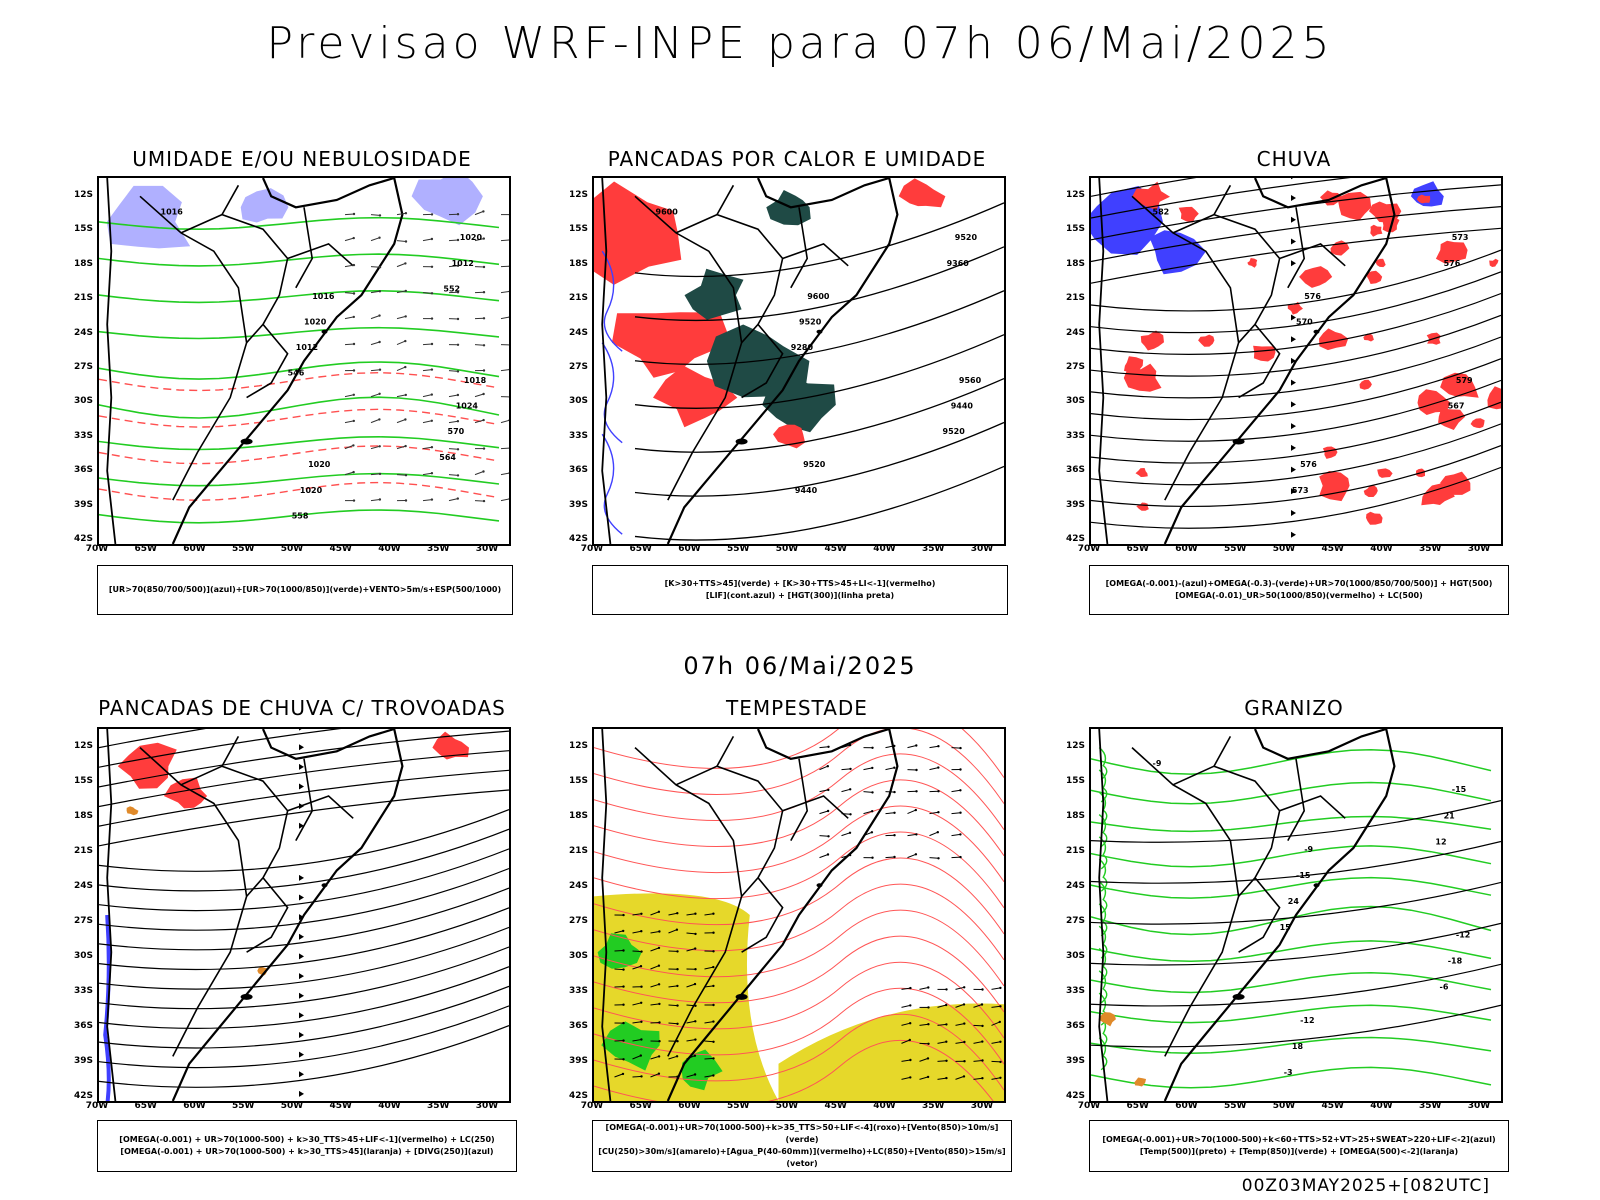  What do you see at coordinates (1075, 504) in the screenshot?
I see `lat-tick-label: 39S` at bounding box center [1075, 504].